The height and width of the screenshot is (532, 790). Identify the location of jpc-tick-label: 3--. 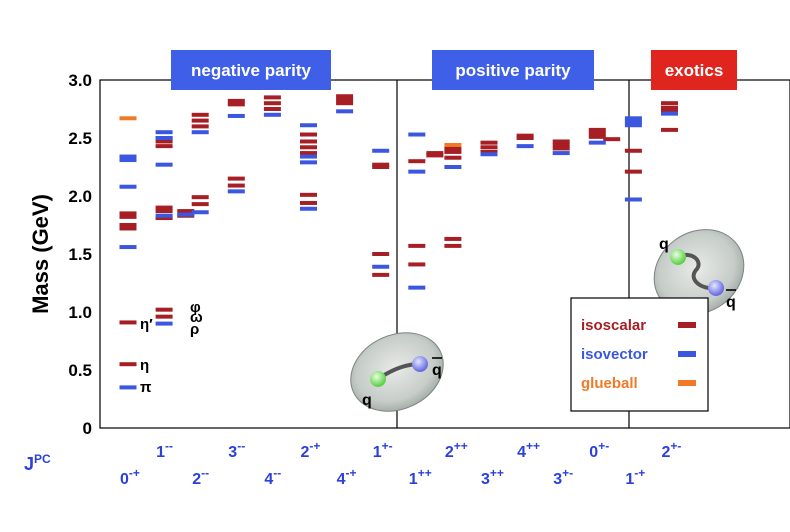
(236, 450).